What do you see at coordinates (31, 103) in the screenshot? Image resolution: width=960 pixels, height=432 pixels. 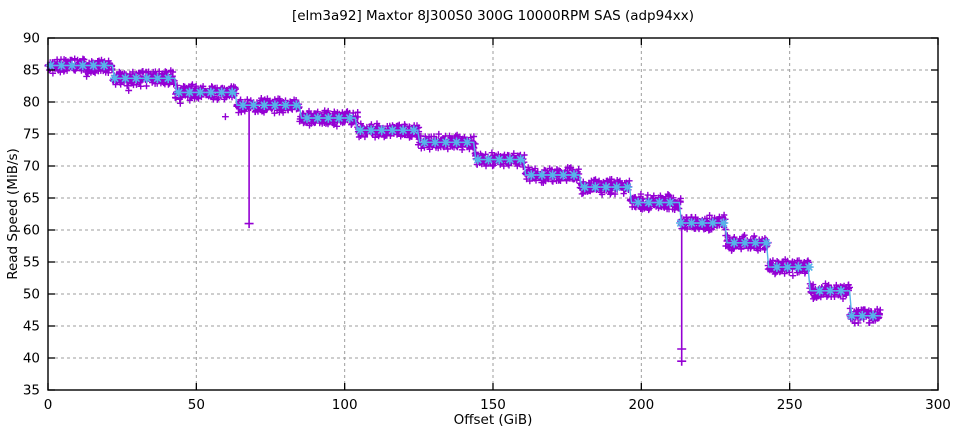 I see `y-tick-label: 80` at bounding box center [31, 103].